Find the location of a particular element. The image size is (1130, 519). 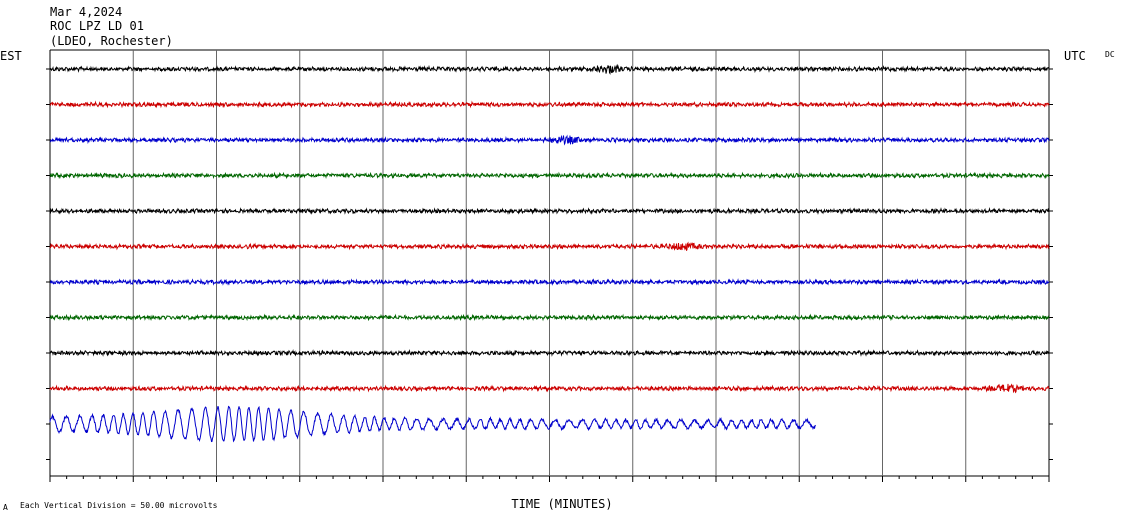

station-label: ROC LPZ LD 01 is located at coordinates (97, 26).